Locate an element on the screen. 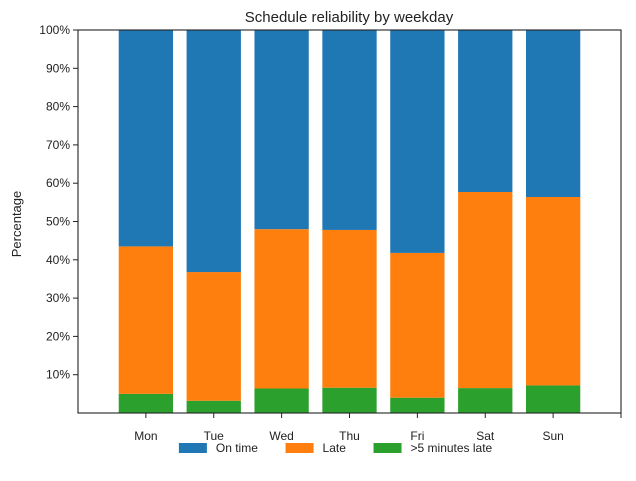 The width and height of the screenshot is (636, 481). y-tick-label: 90% is located at coordinates (58, 68).